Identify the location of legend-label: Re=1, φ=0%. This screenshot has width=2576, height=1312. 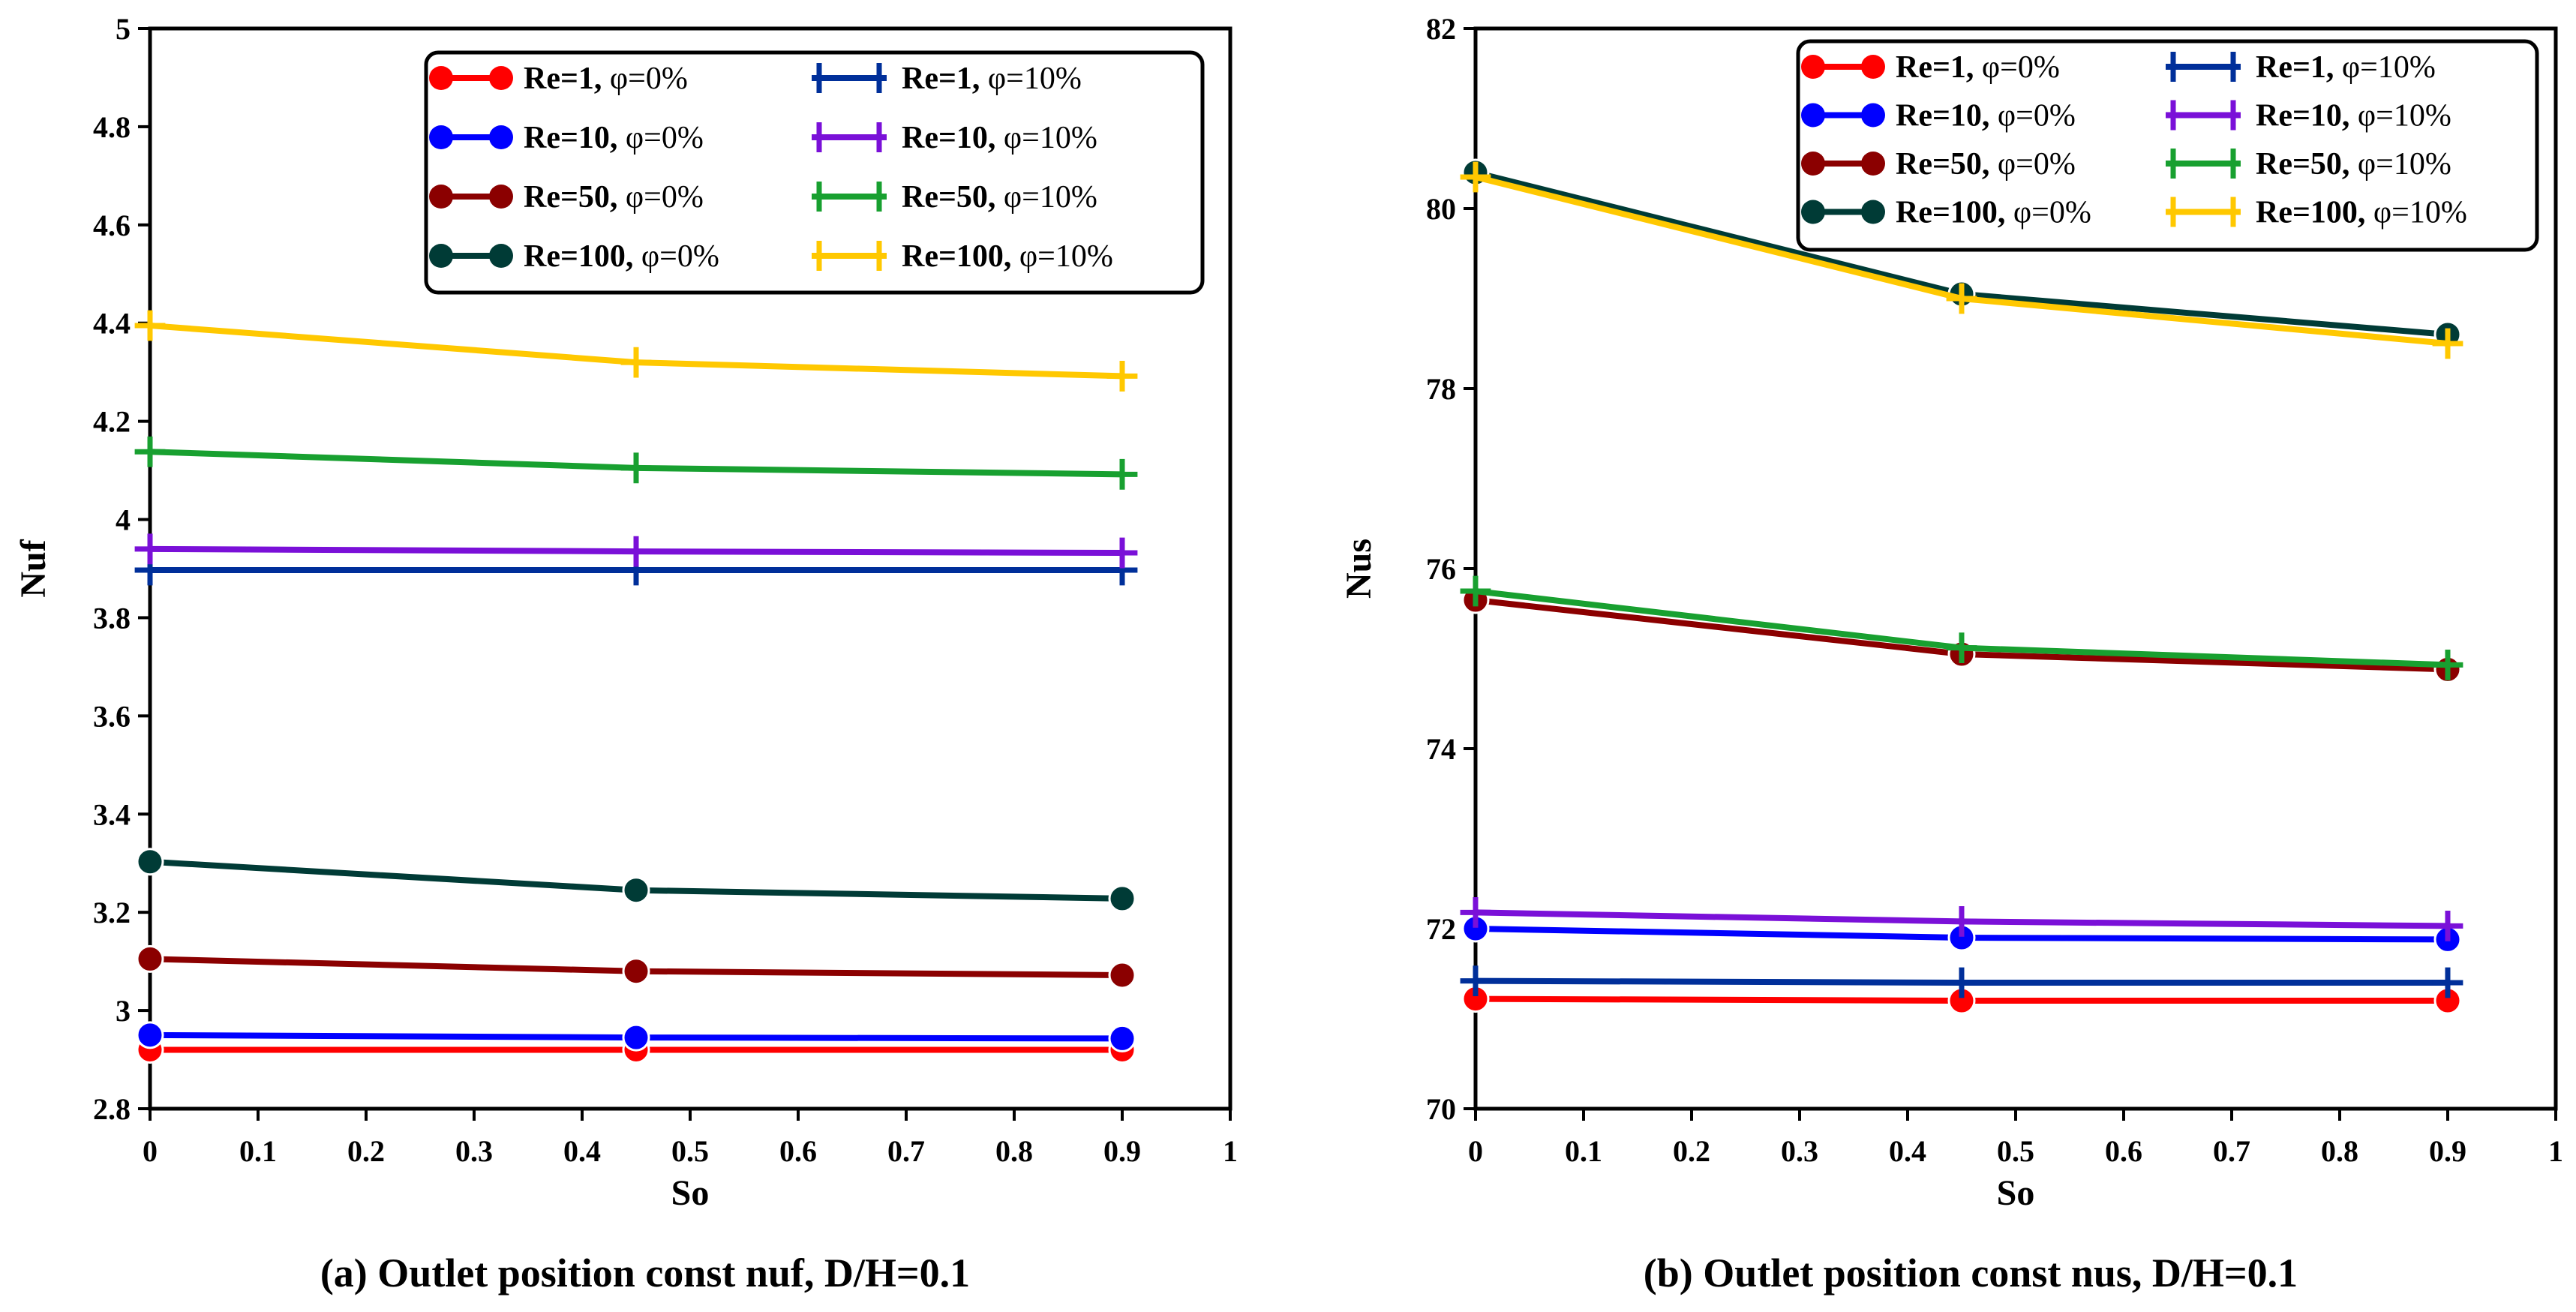
(1978, 67).